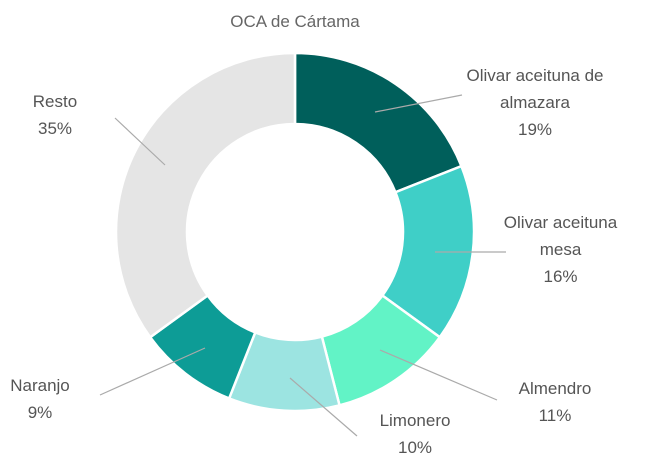 The width and height of the screenshot is (661, 459). What do you see at coordinates (415, 433) in the screenshot?
I see `data-label: Limonero 10%` at bounding box center [415, 433].